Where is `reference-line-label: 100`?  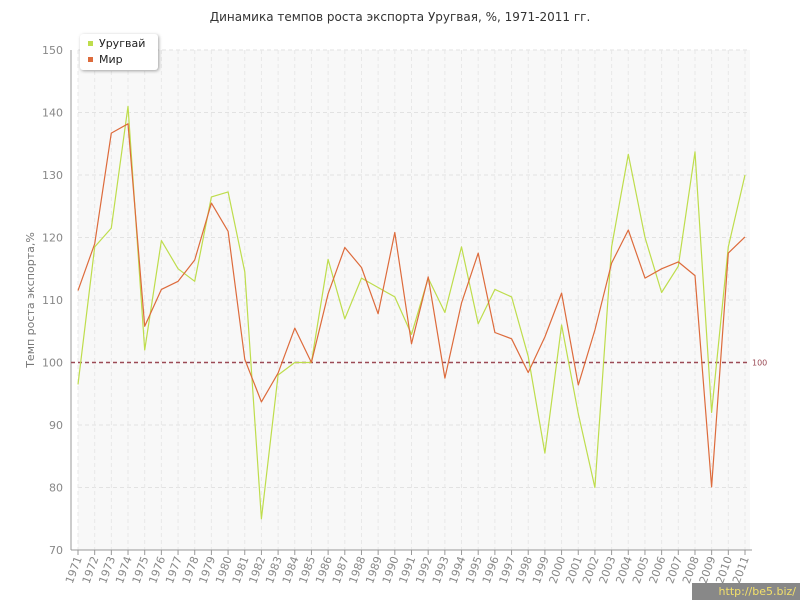 reference-line-label: 100 is located at coordinates (759, 363).